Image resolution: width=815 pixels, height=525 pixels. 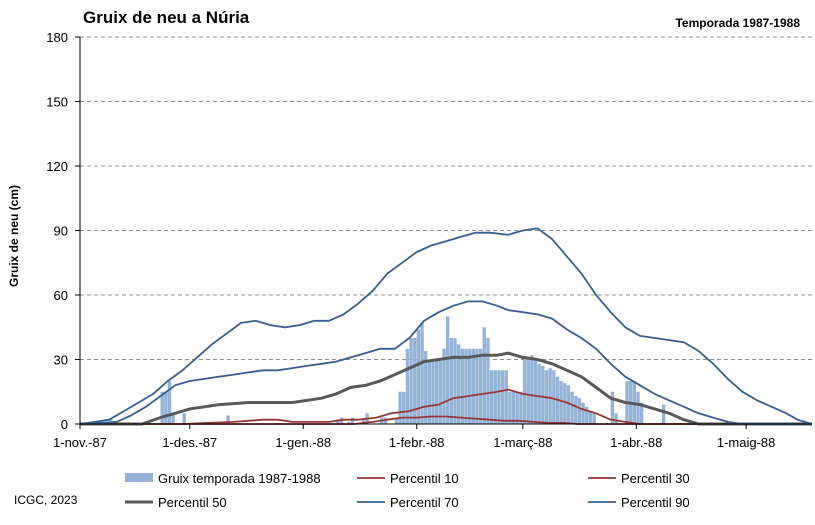 What do you see at coordinates (424, 502) in the screenshot?
I see `legend-label: Percentil 70` at bounding box center [424, 502].